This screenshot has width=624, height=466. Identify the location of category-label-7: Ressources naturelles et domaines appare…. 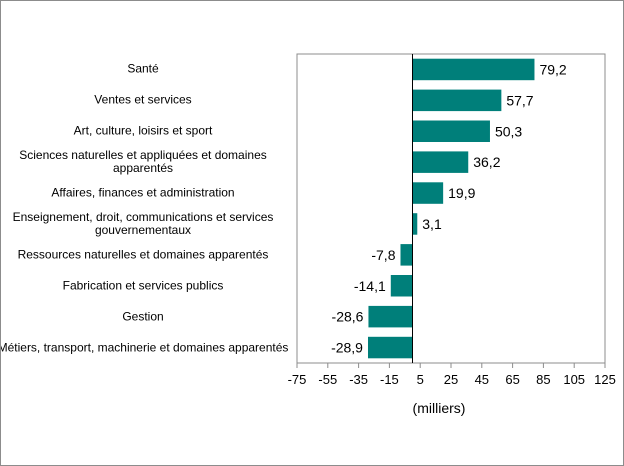
(143, 254).